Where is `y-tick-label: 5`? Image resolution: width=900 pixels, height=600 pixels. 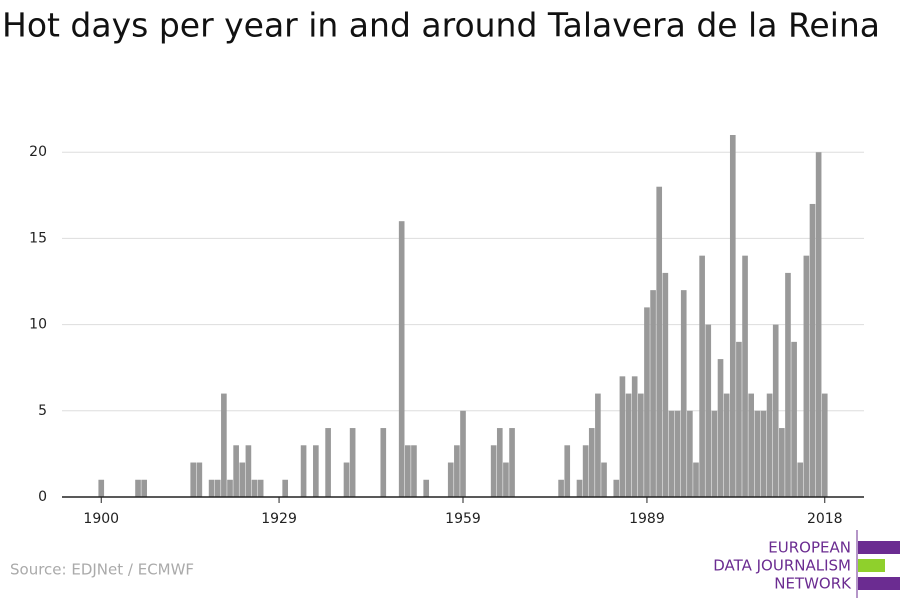 y-tick-label: 5 is located at coordinates (42, 411).